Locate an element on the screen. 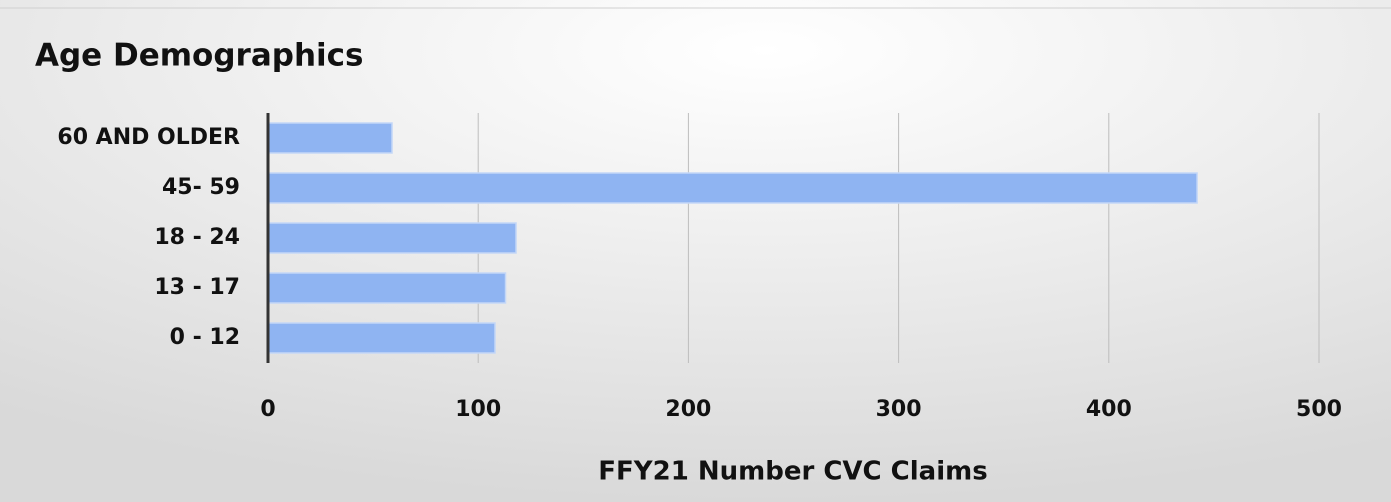 The height and width of the screenshot is (502, 1391). y-tick-label: 0 - 12 is located at coordinates (205, 337).